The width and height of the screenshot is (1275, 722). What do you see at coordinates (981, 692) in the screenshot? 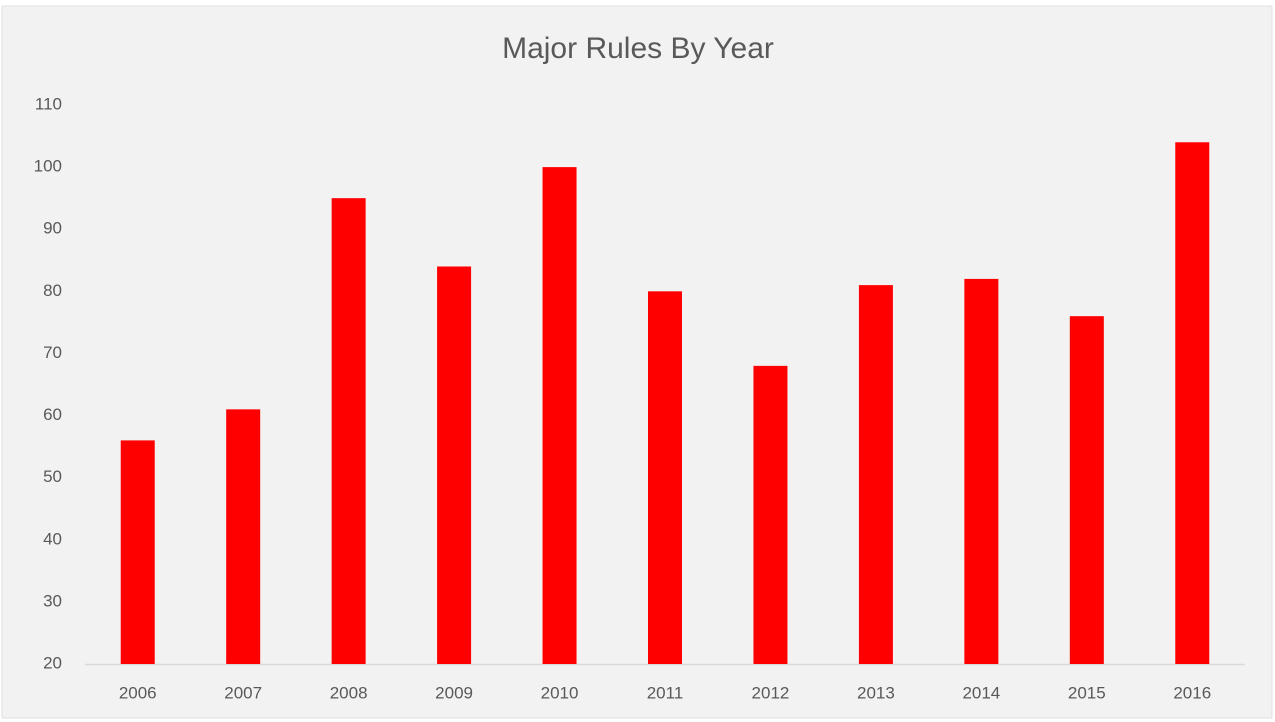
I see `x-tick-label: 2014` at bounding box center [981, 692].